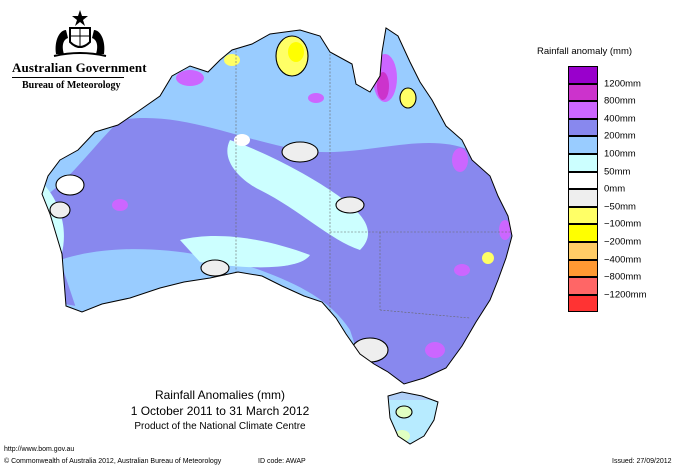  I want to click on bureau-name: Bureau of Meteorology, so click(71, 85).